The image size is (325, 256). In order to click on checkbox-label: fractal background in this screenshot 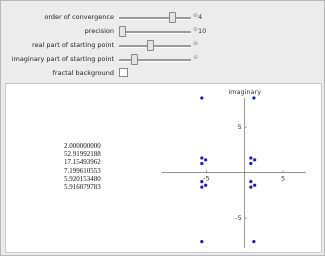, I will do `click(83, 73)`.